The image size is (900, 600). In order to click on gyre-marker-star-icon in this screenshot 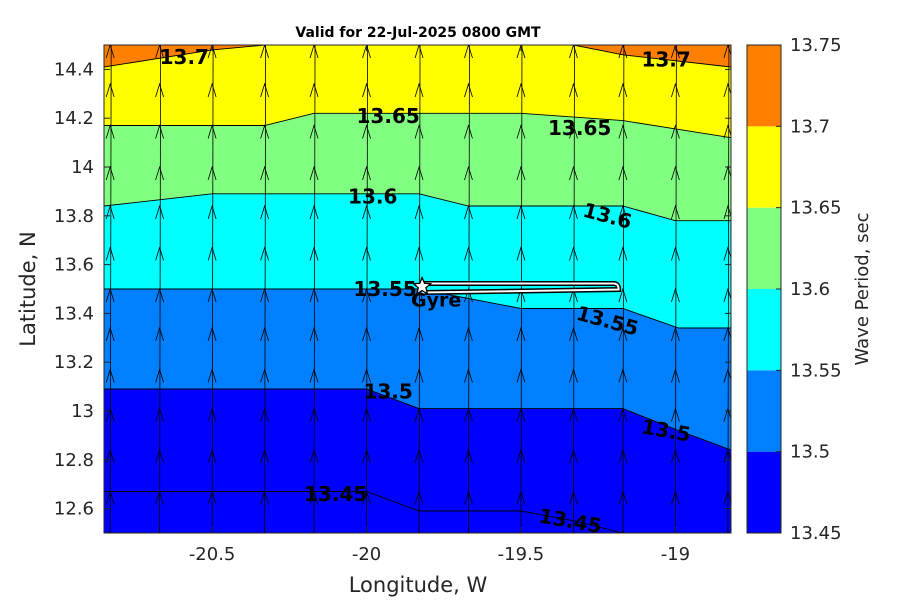, I will do `click(422, 285)`.